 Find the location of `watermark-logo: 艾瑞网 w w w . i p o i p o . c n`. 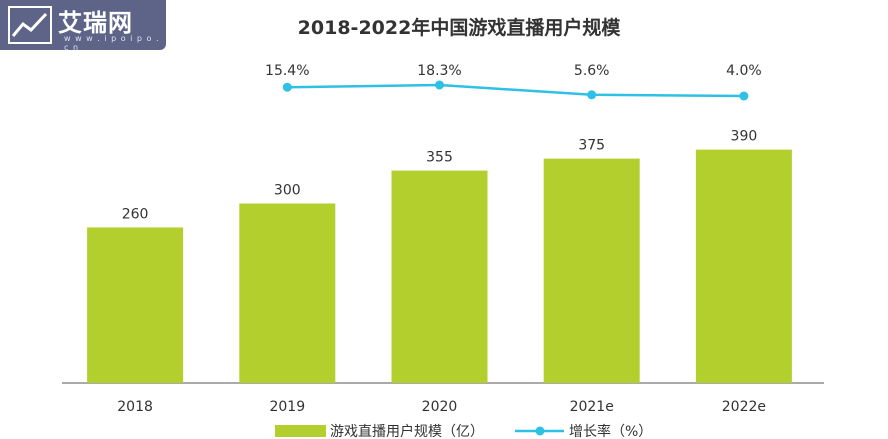

watermark-logo: 艾瑞网 w w w . i p o i p o . c n is located at coordinates (83, 26).